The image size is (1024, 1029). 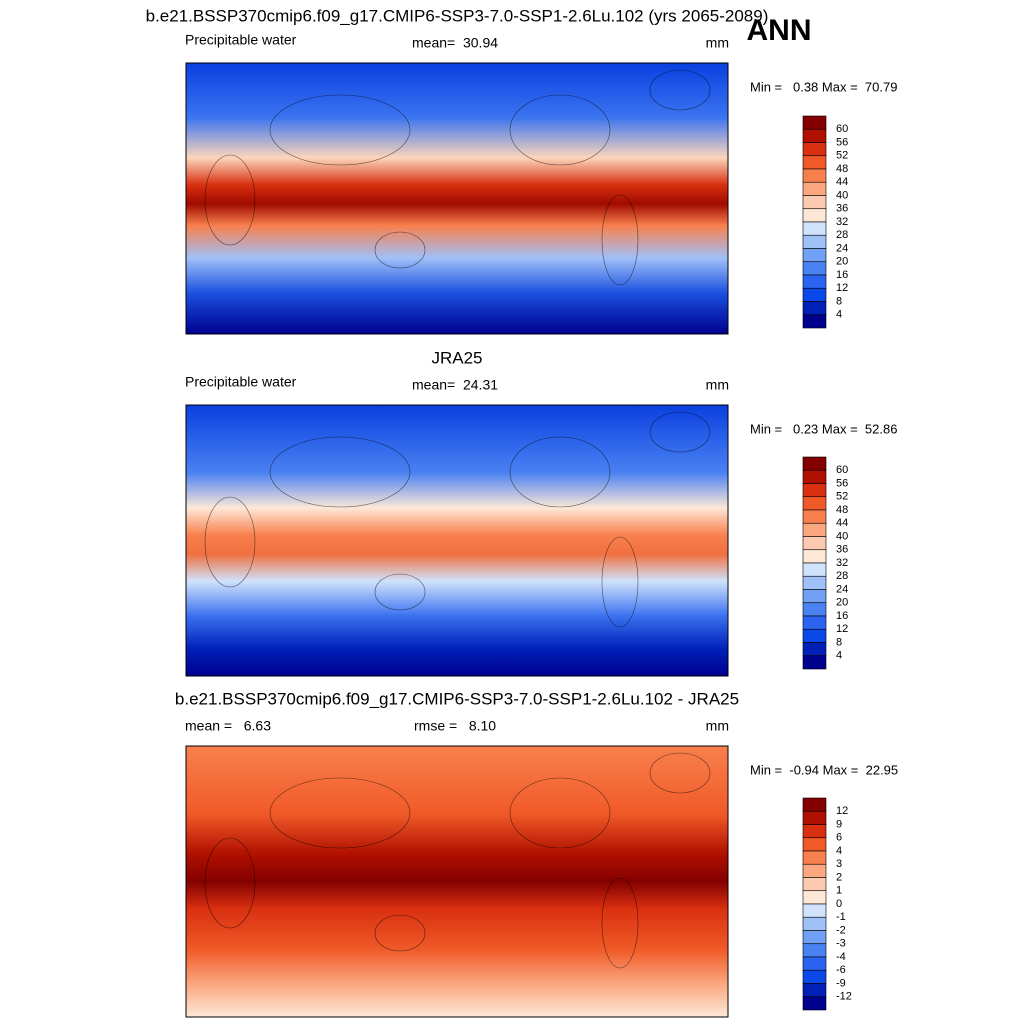 What do you see at coordinates (839, 891) in the screenshot?
I see `colorbar-label: 1` at bounding box center [839, 891].